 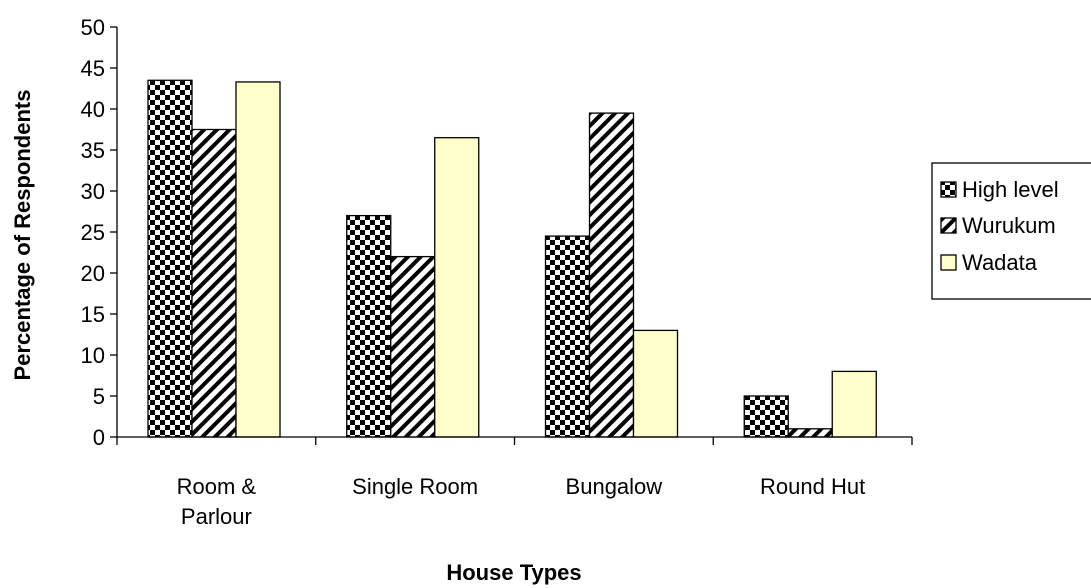 What do you see at coordinates (22, 235) in the screenshot?
I see `y-axis-title: Percentage of Respondents` at bounding box center [22, 235].